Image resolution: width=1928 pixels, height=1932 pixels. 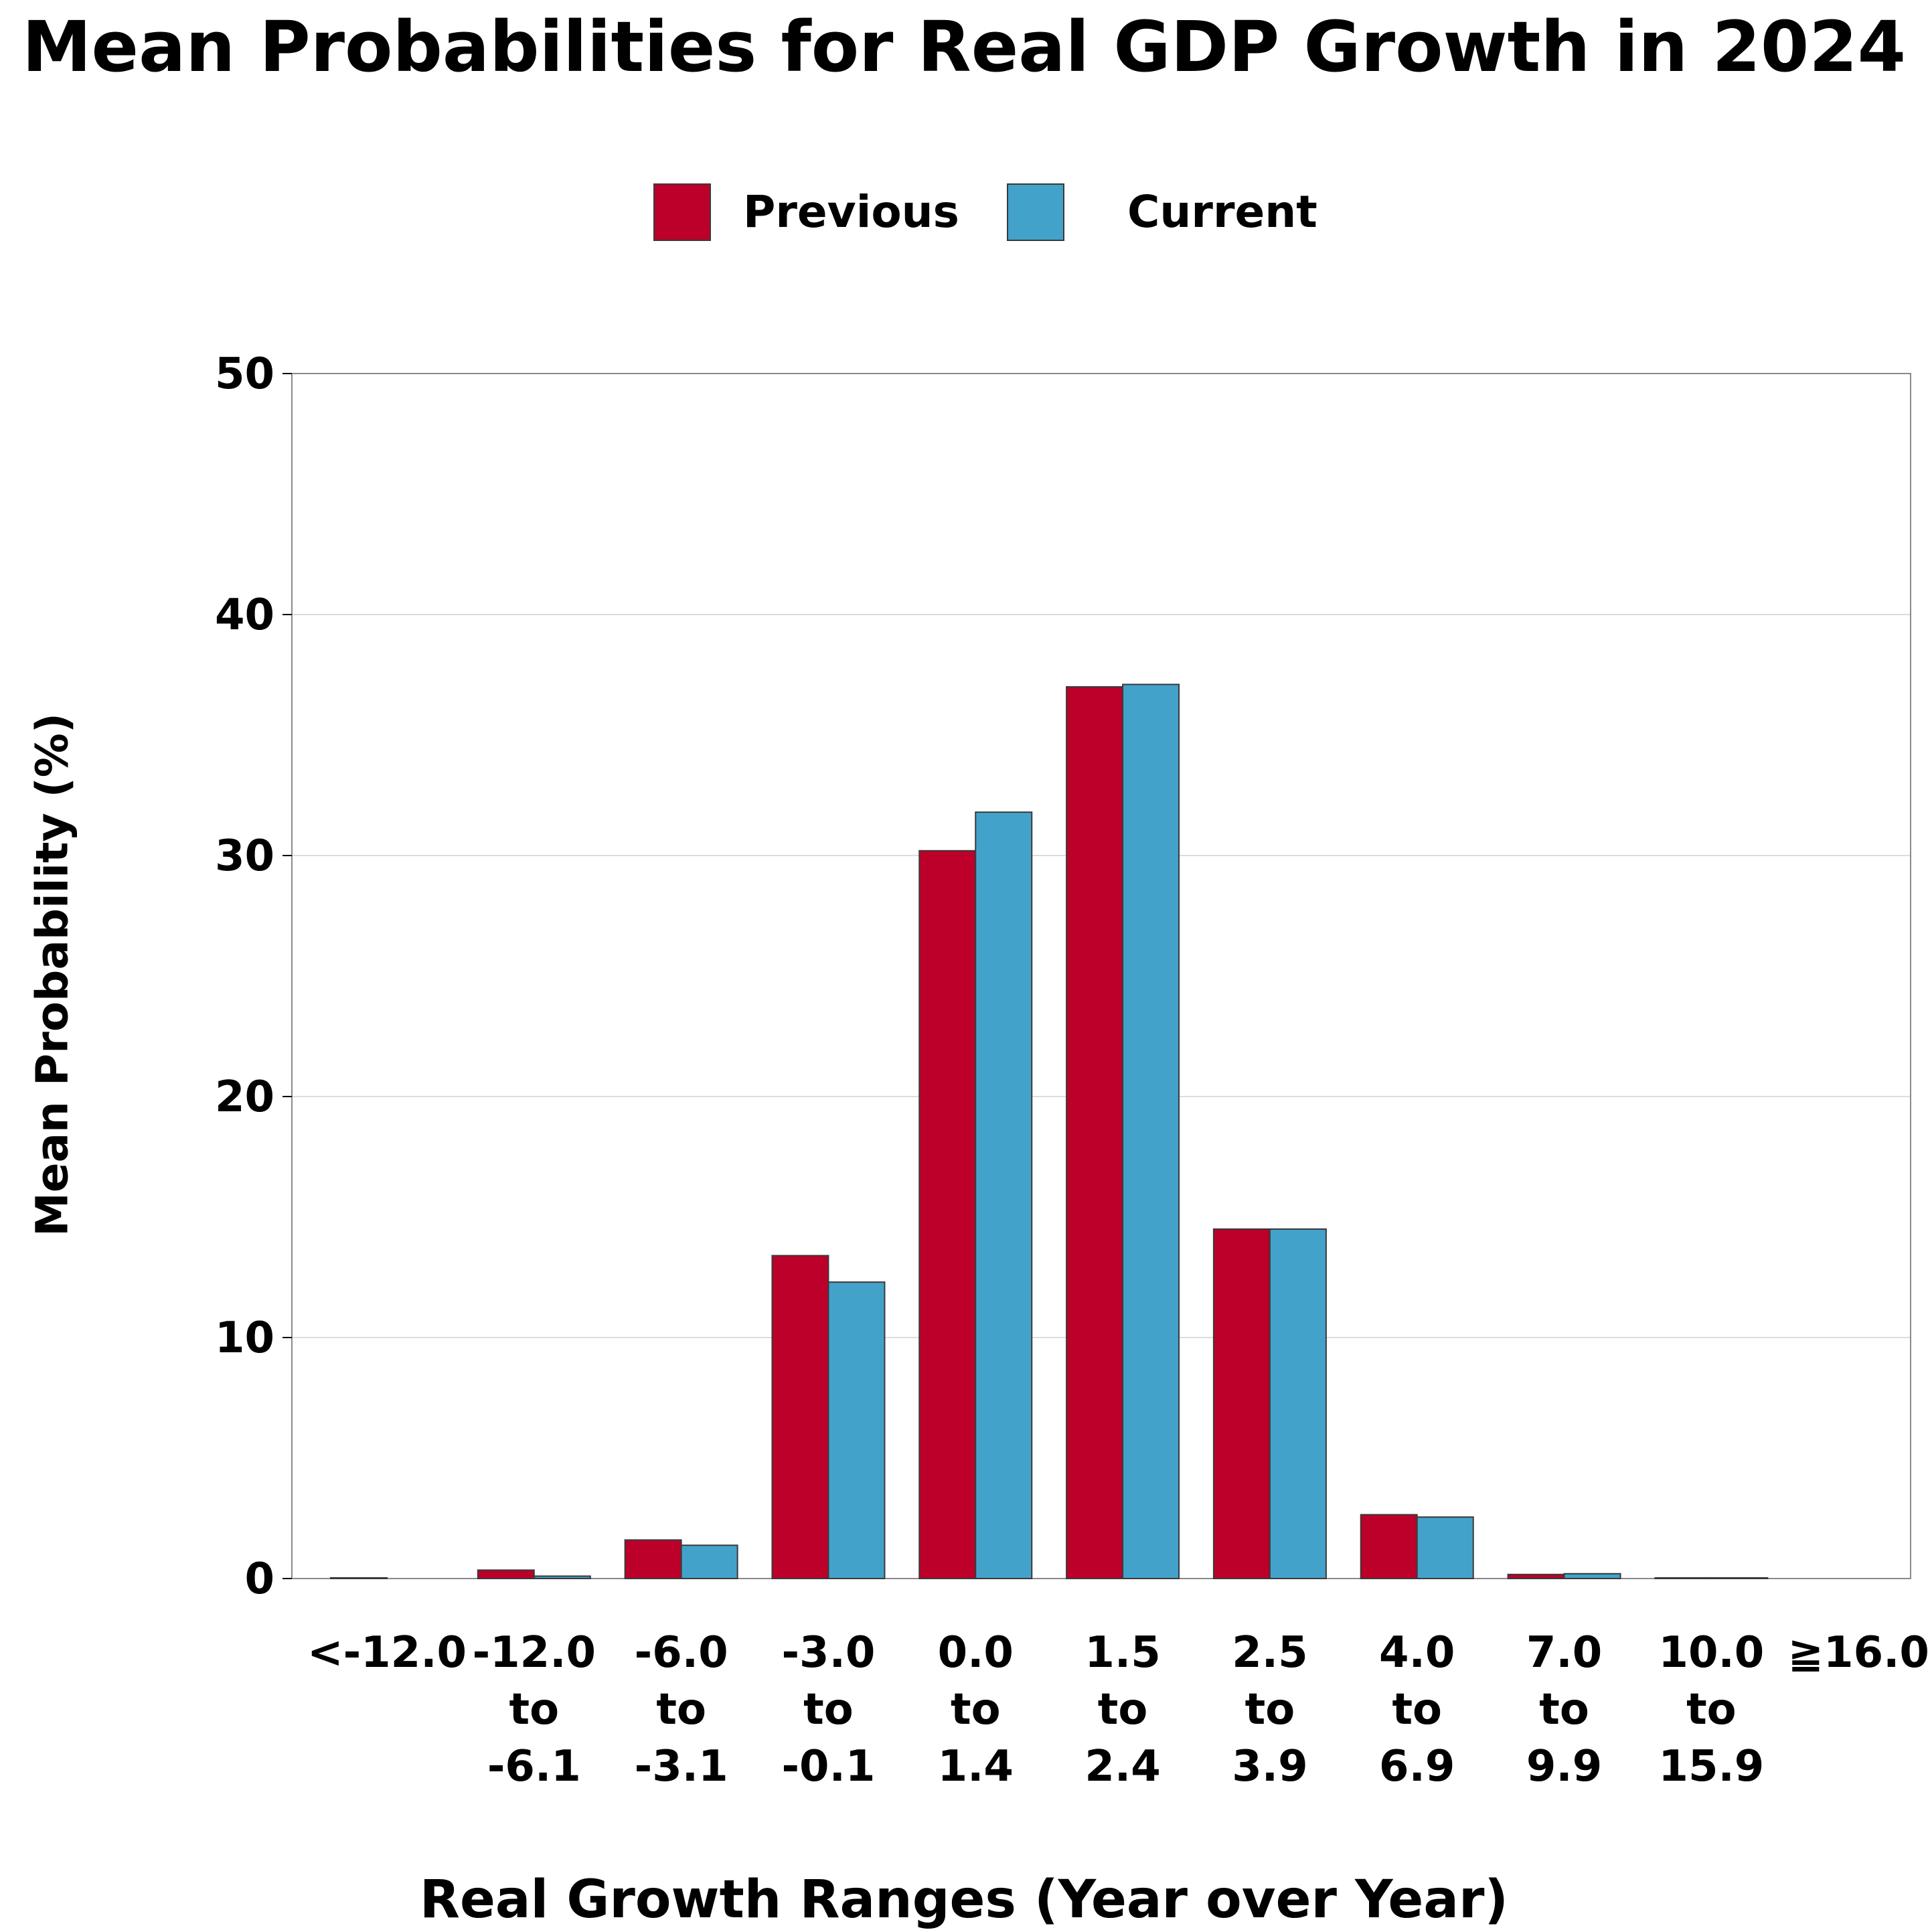 I want to click on x-tick-label: 10.0, so click(x=1711, y=1653).